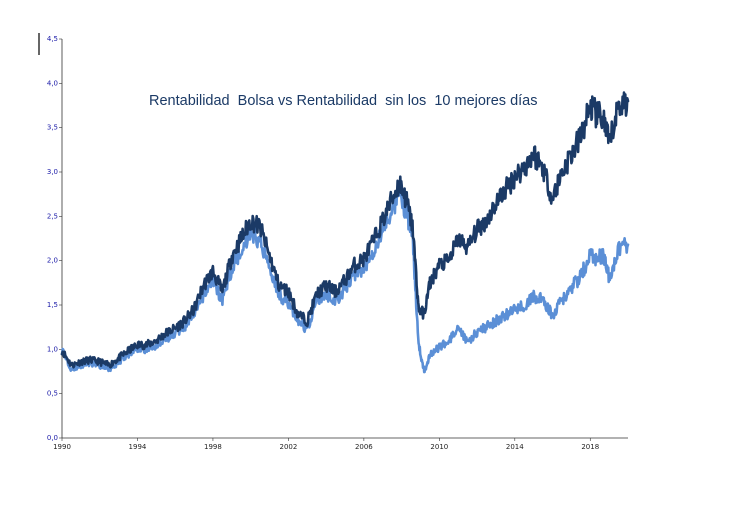 Image resolution: width=756 pixels, height=520 pixels. I want to click on x-tick-label: 2002, so click(288, 447).